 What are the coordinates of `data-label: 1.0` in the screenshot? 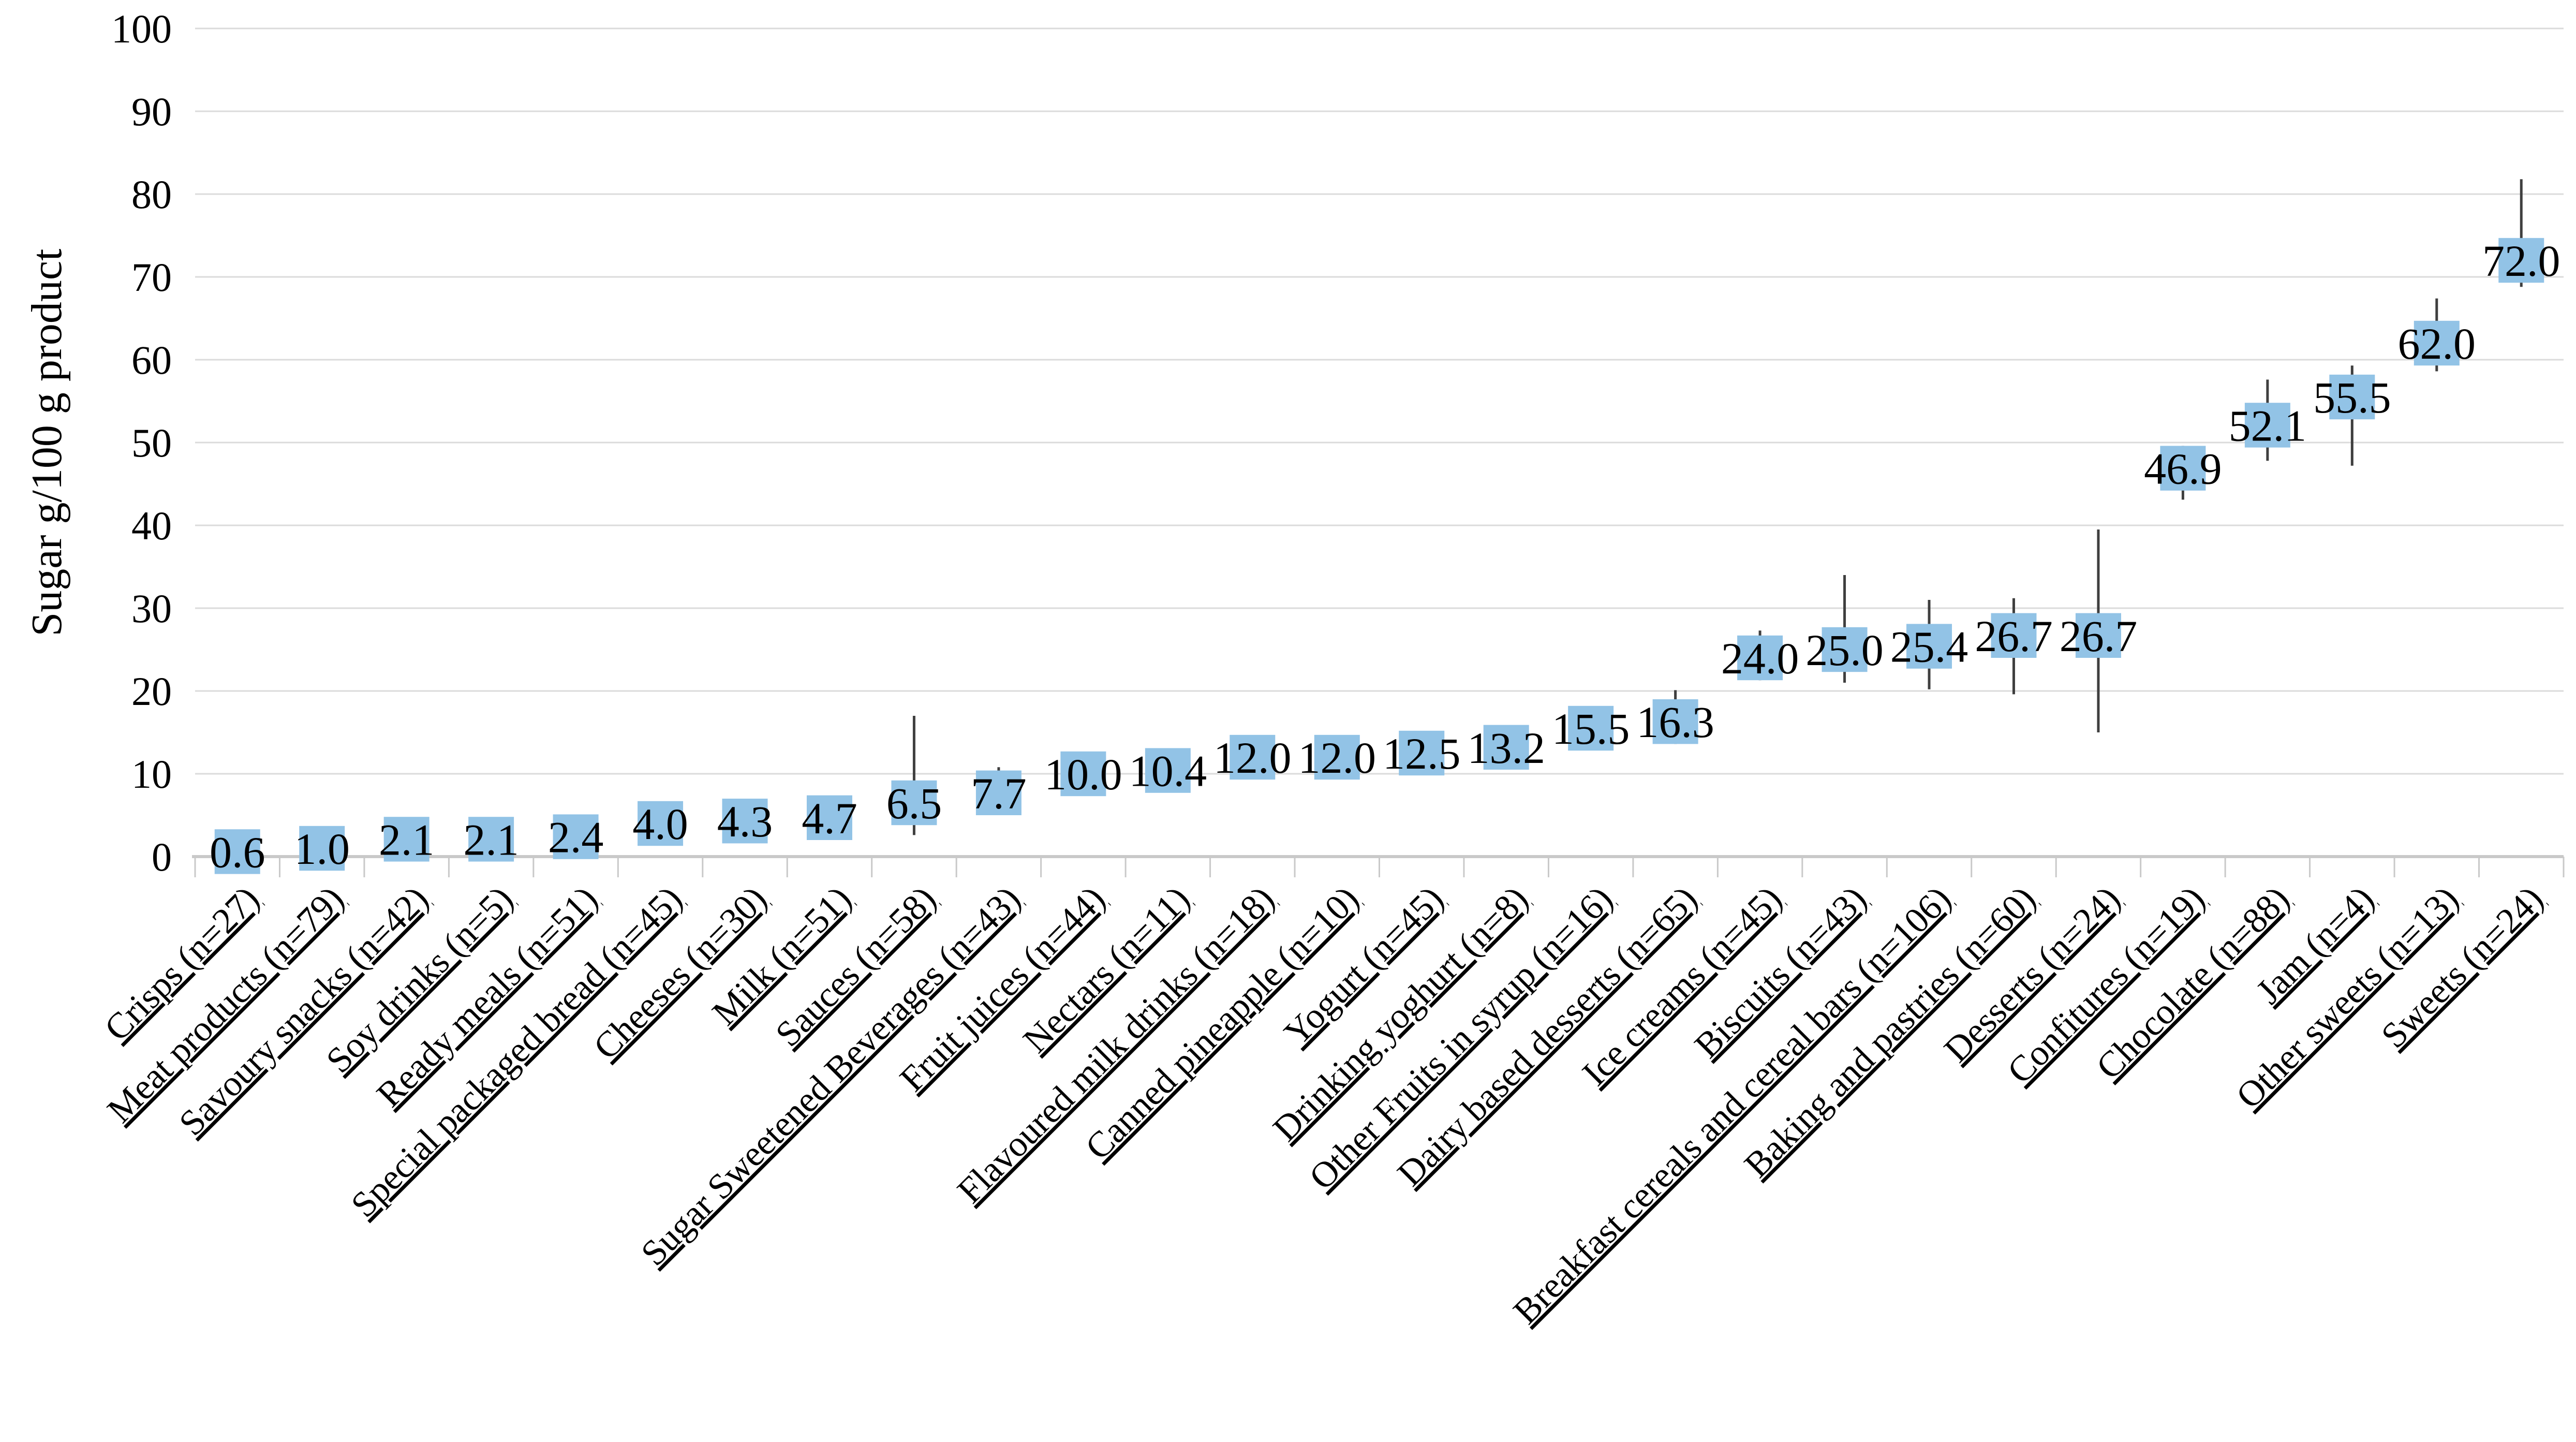 It's located at (322, 849).